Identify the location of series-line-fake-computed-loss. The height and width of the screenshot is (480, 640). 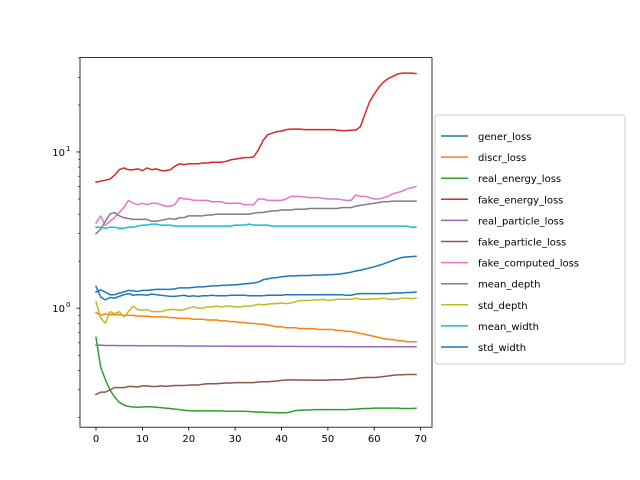
(255, 205).